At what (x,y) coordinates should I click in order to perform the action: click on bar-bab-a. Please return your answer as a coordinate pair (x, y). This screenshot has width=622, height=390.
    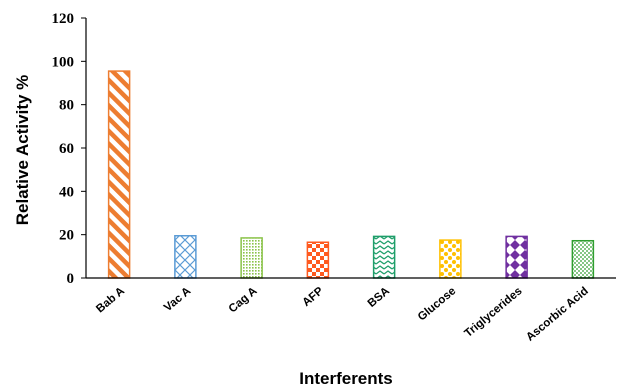
    Looking at the image, I should click on (119, 174).